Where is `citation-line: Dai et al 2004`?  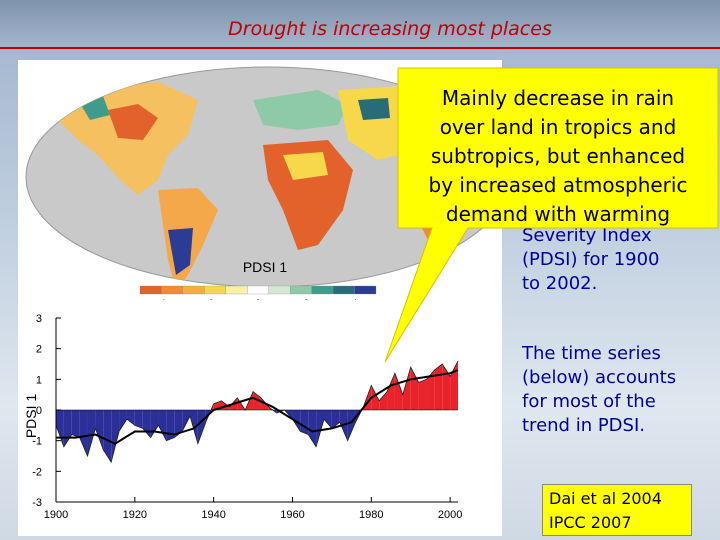 citation-line: Dai et al 2004 is located at coordinates (605, 498).